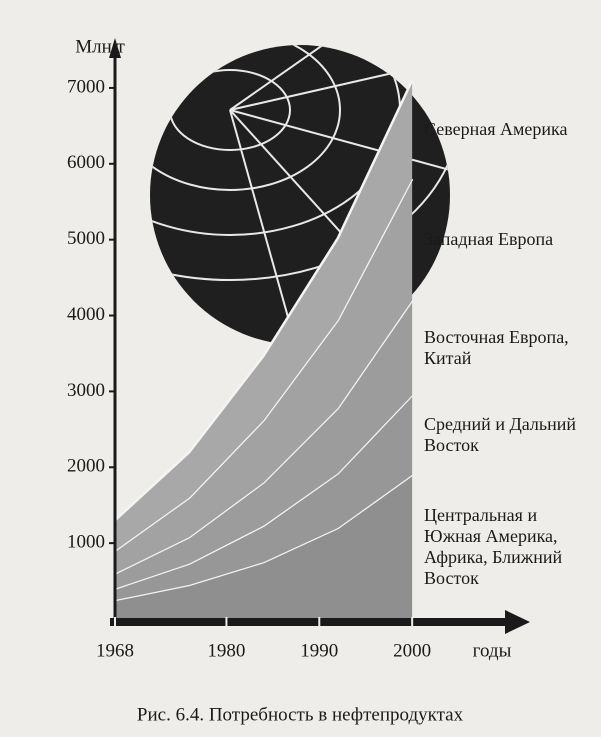  Describe the element at coordinates (86, 314) in the screenshot. I see `y-tick-label: 4000` at that location.